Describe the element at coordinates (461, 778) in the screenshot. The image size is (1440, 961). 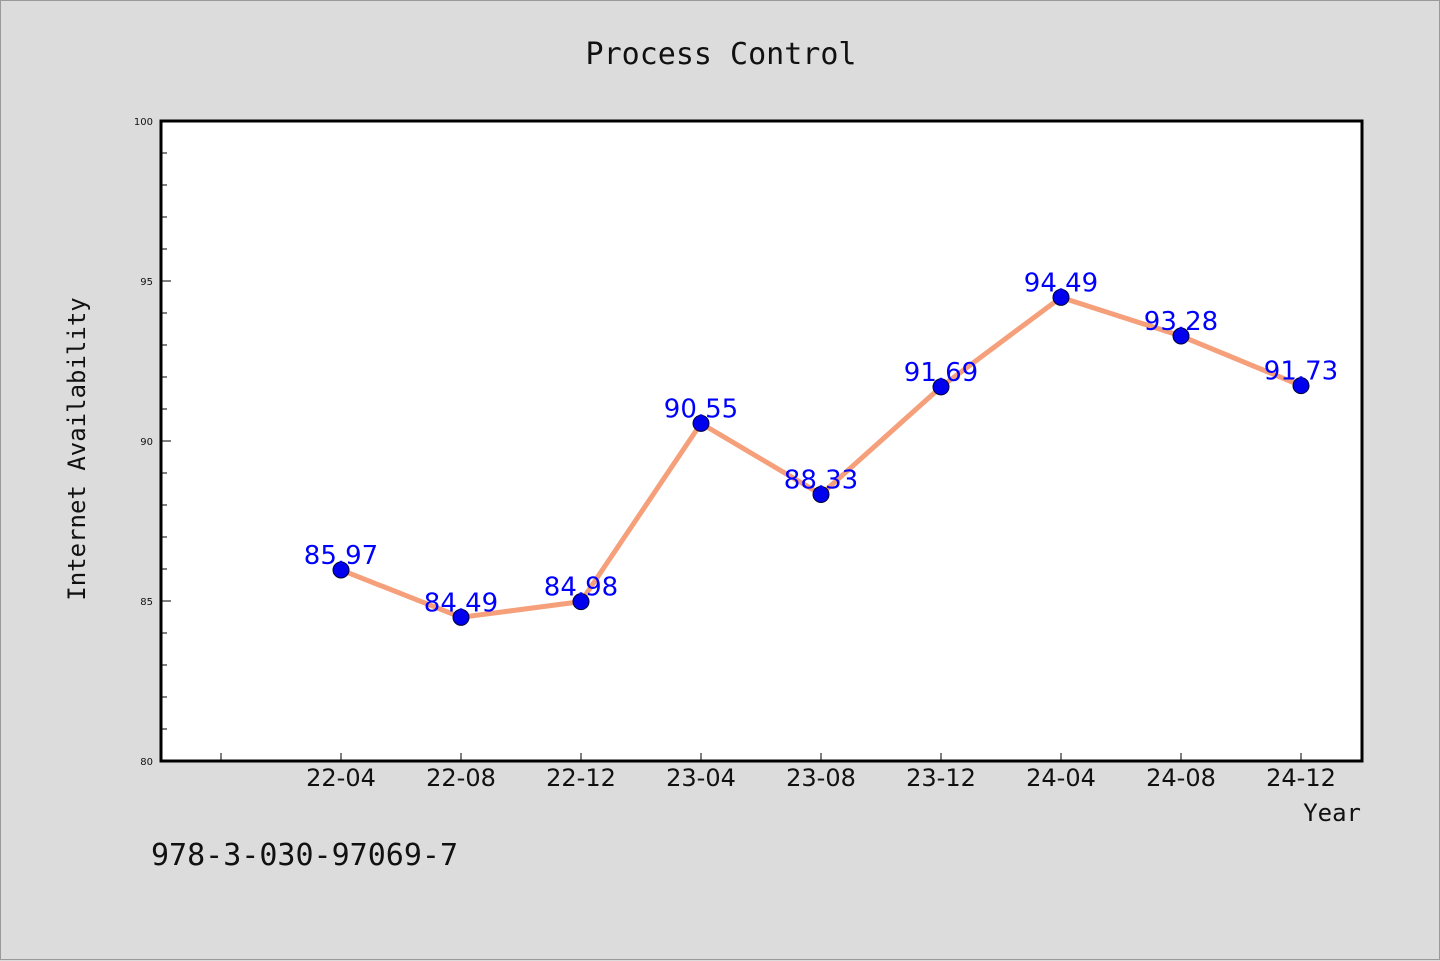
I see `x-tick-label: 22-08` at that location.